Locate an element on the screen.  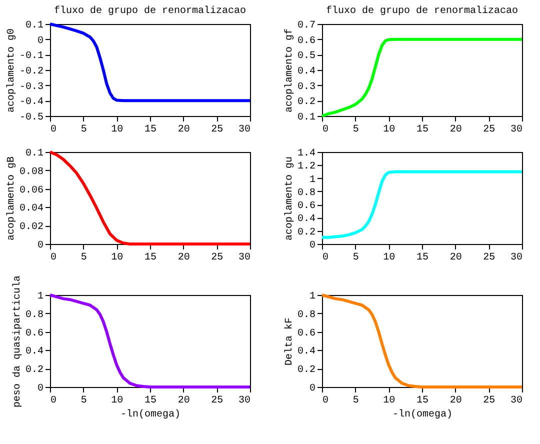
y-tick-label: 0.3 is located at coordinates (306, 87).